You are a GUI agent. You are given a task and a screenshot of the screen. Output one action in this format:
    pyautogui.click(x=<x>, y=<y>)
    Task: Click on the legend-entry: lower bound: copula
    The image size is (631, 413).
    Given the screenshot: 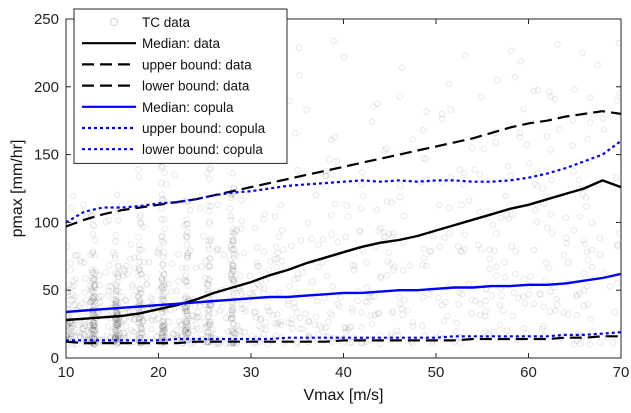 What is the action you would take?
    pyautogui.click(x=172, y=149)
    